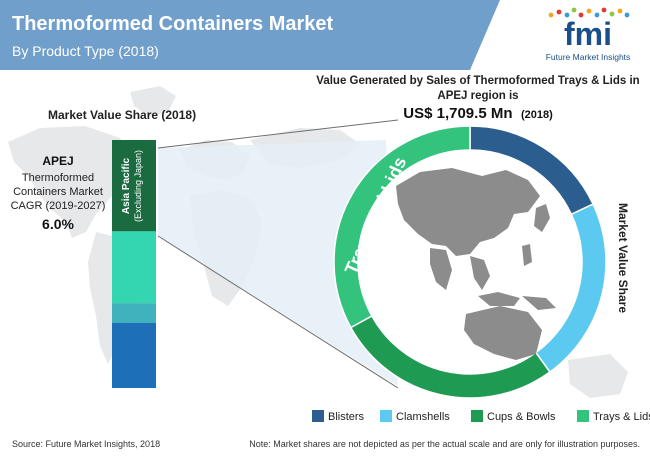  I want to click on page-title: Thermoformed Containers Market, so click(173, 24).